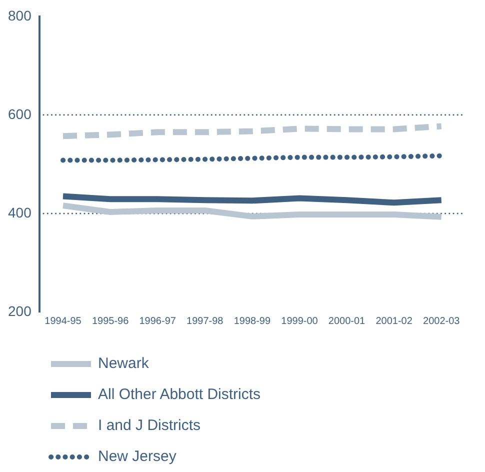 This screenshot has width=485, height=472. What do you see at coordinates (394, 321) in the screenshot?
I see `x-tick-label: 2001-02` at bounding box center [394, 321].